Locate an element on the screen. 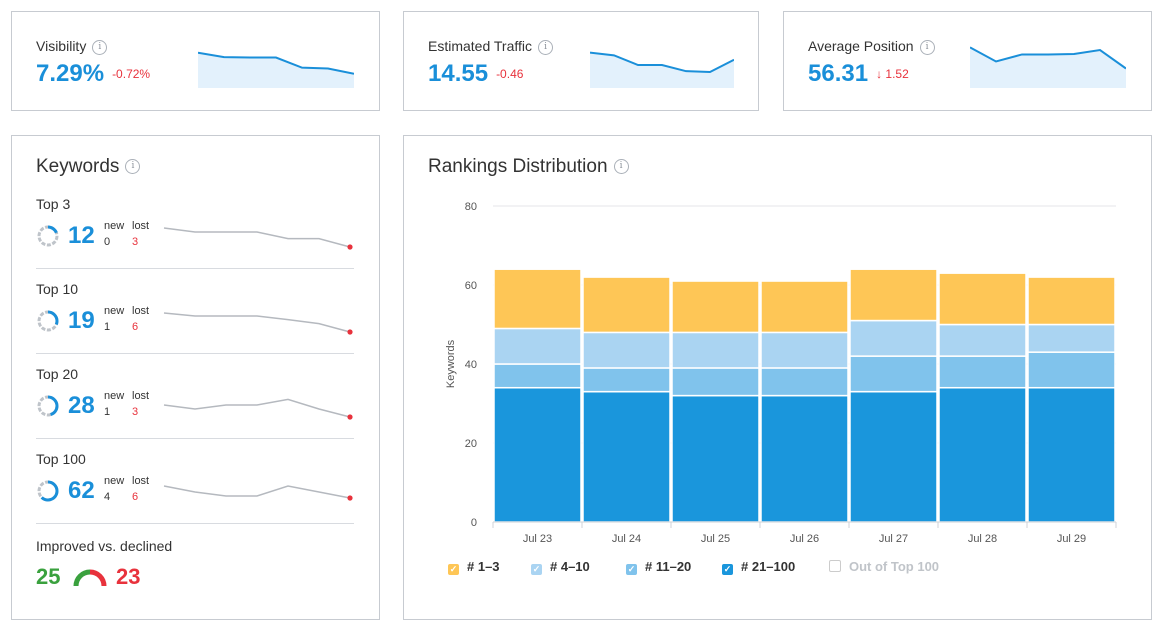 The image size is (1163, 632). visibility-delta: -0.72% is located at coordinates (131, 74).